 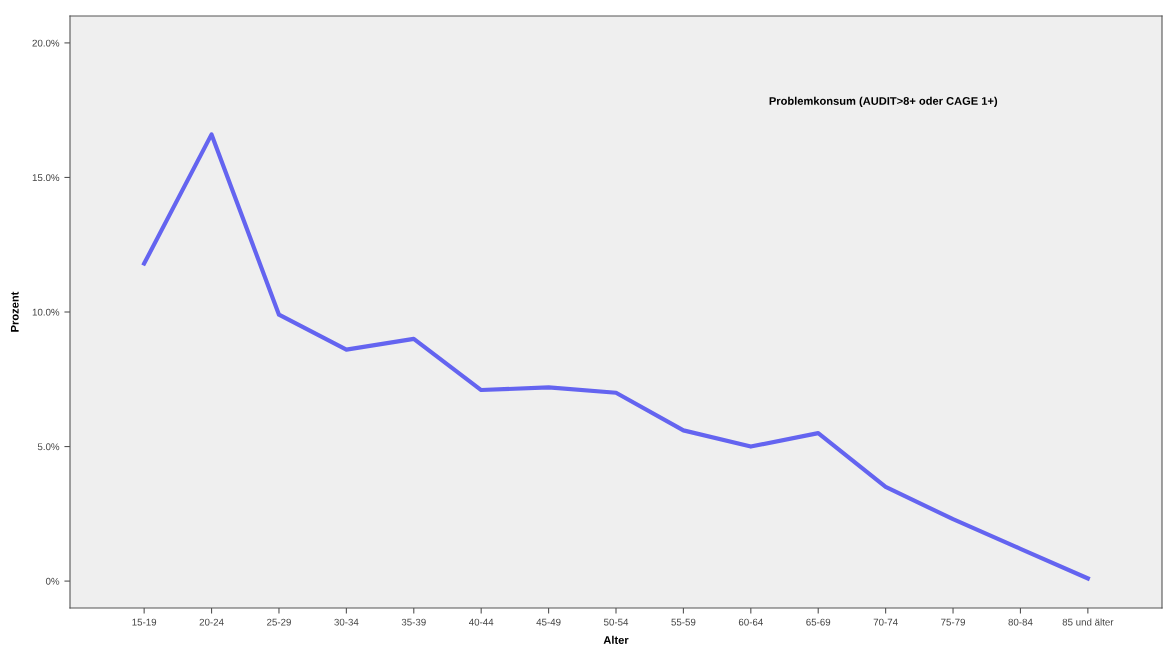 What do you see at coordinates (883, 102) in the screenshot?
I see `annotation: Problemkonsum (AUDIT>8+ oder CAGE 1+)` at bounding box center [883, 102].